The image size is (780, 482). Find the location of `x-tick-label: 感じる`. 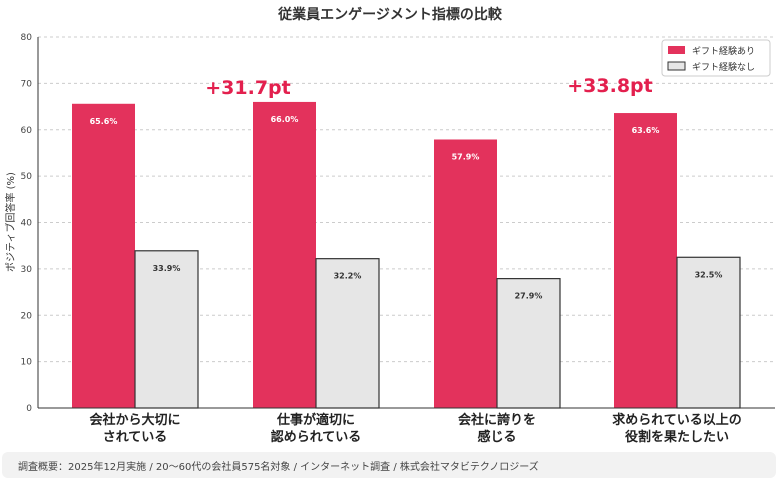

x-tick-label: 感じる is located at coordinates (496, 437).